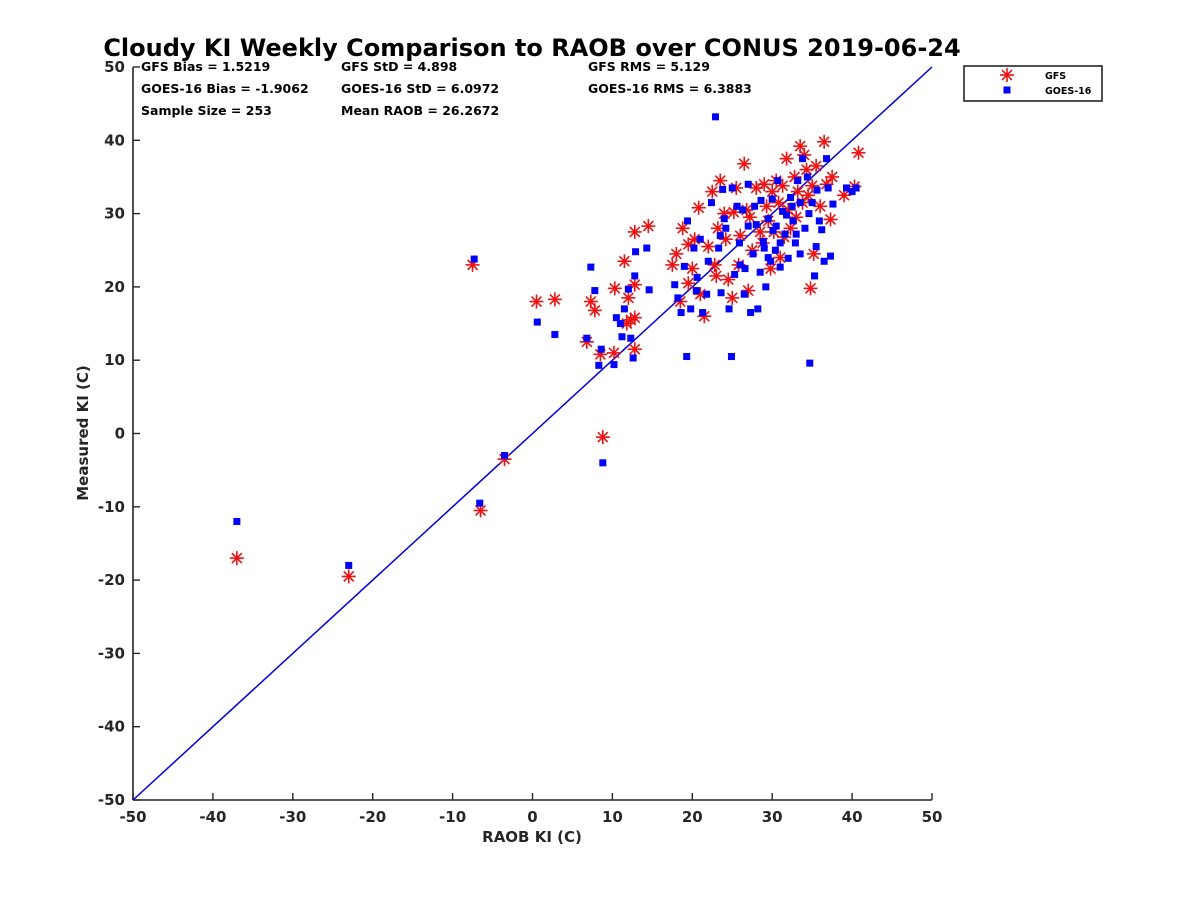 Image resolution: width=1200 pixels, height=904 pixels. Describe the element at coordinates (206, 110) in the screenshot. I see `stat-sample-size: Sample Size = 253` at that location.